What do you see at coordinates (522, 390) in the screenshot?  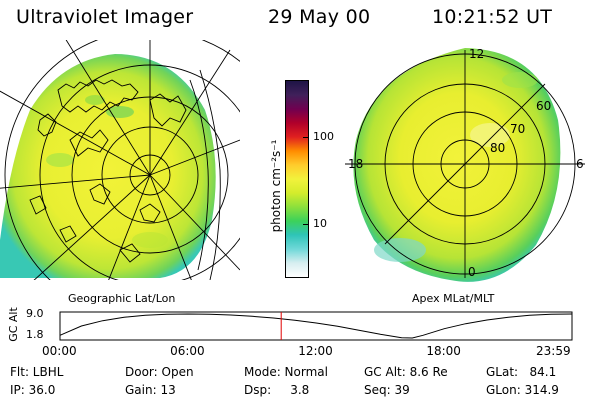 I see `info-glon: GLon: 314.9` at bounding box center [522, 390].